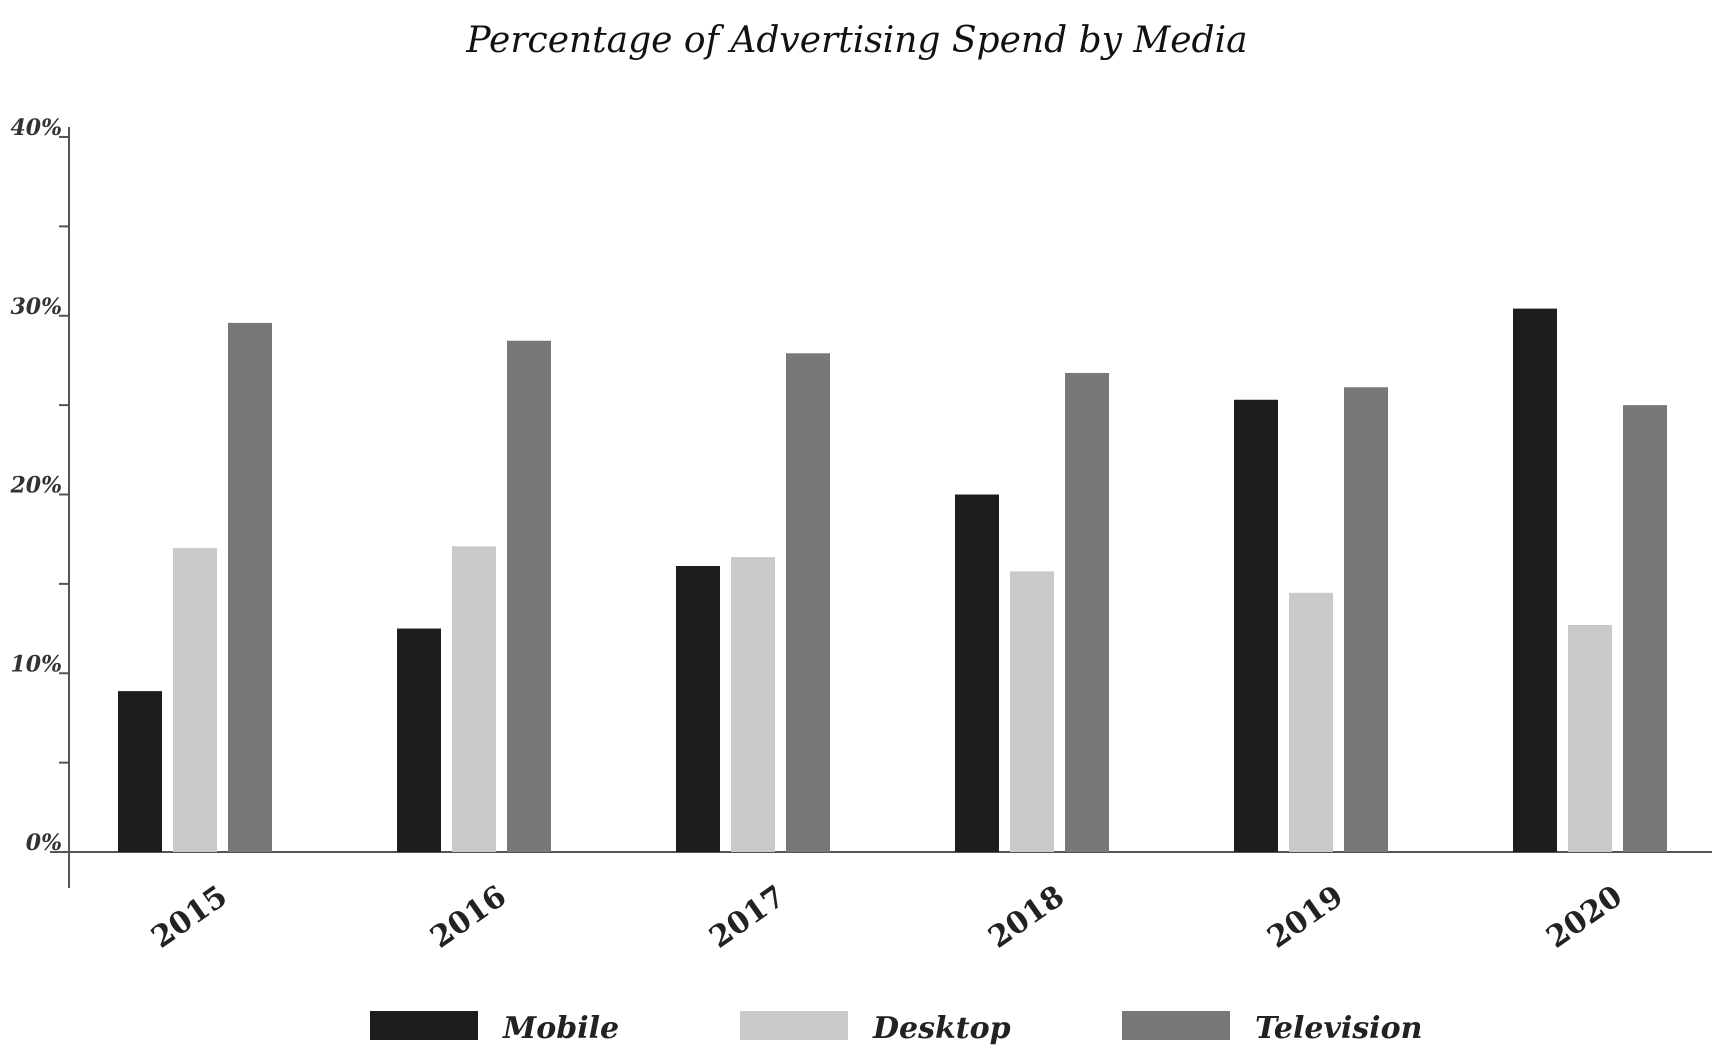 The height and width of the screenshot is (1062, 1714). What do you see at coordinates (1584, 917) in the screenshot?
I see `x-tick-label-2020: 2020` at bounding box center [1584, 917].